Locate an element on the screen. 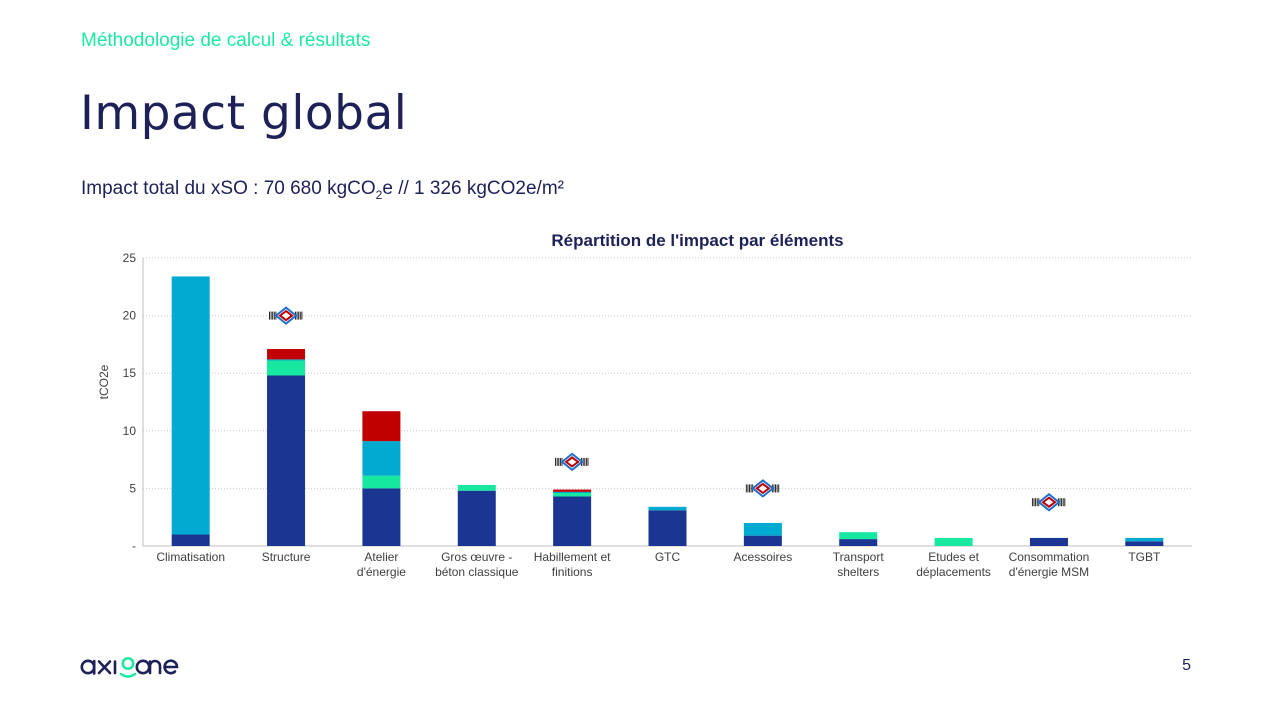 This screenshot has height=708, width=1272. x-tick-label: Acessoires is located at coordinates (763, 557).